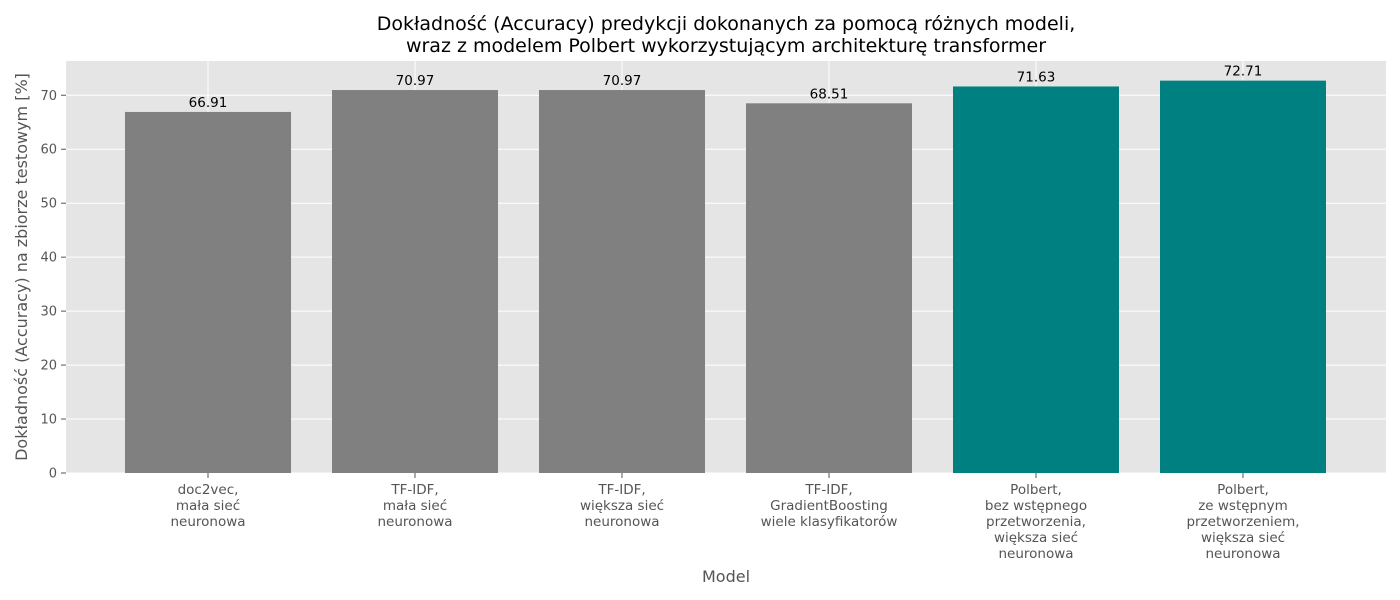 This screenshot has height=600, width=1400. I want to click on x-axis-label: Model, so click(726, 576).